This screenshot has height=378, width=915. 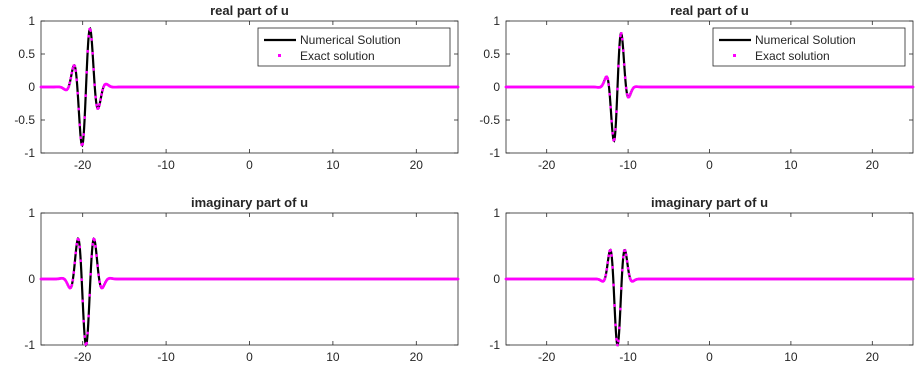 What do you see at coordinates (709, 202) in the screenshot?
I see `chart-title: imaginary part of u` at bounding box center [709, 202].